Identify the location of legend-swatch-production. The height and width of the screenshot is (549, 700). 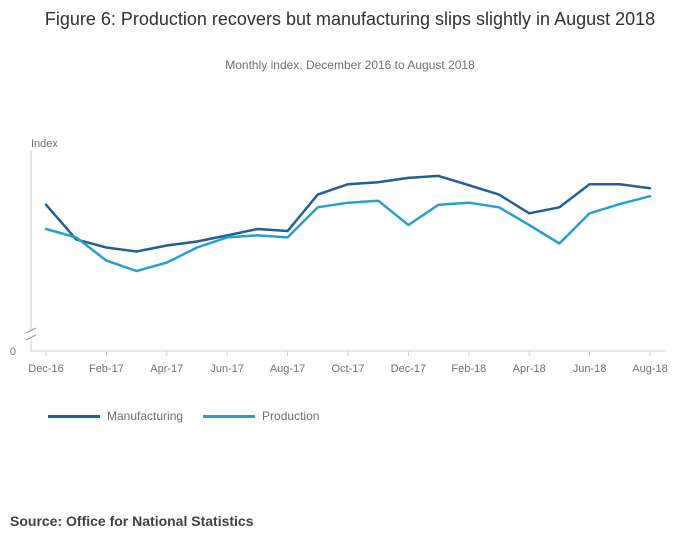
(229, 416).